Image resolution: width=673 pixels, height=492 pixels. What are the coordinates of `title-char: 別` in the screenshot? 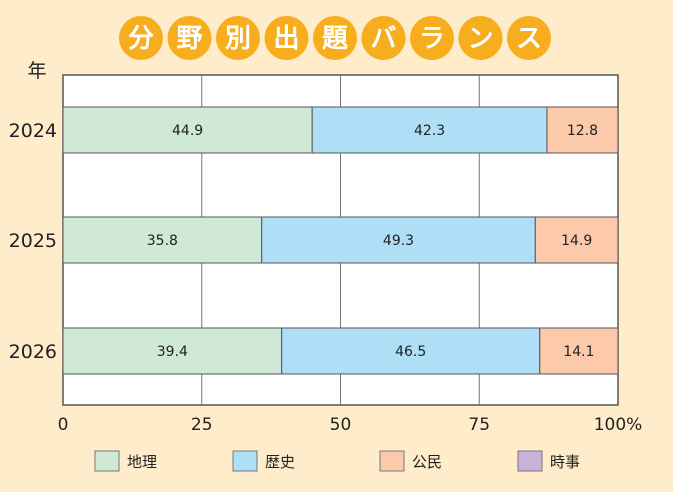 It's located at (238, 39).